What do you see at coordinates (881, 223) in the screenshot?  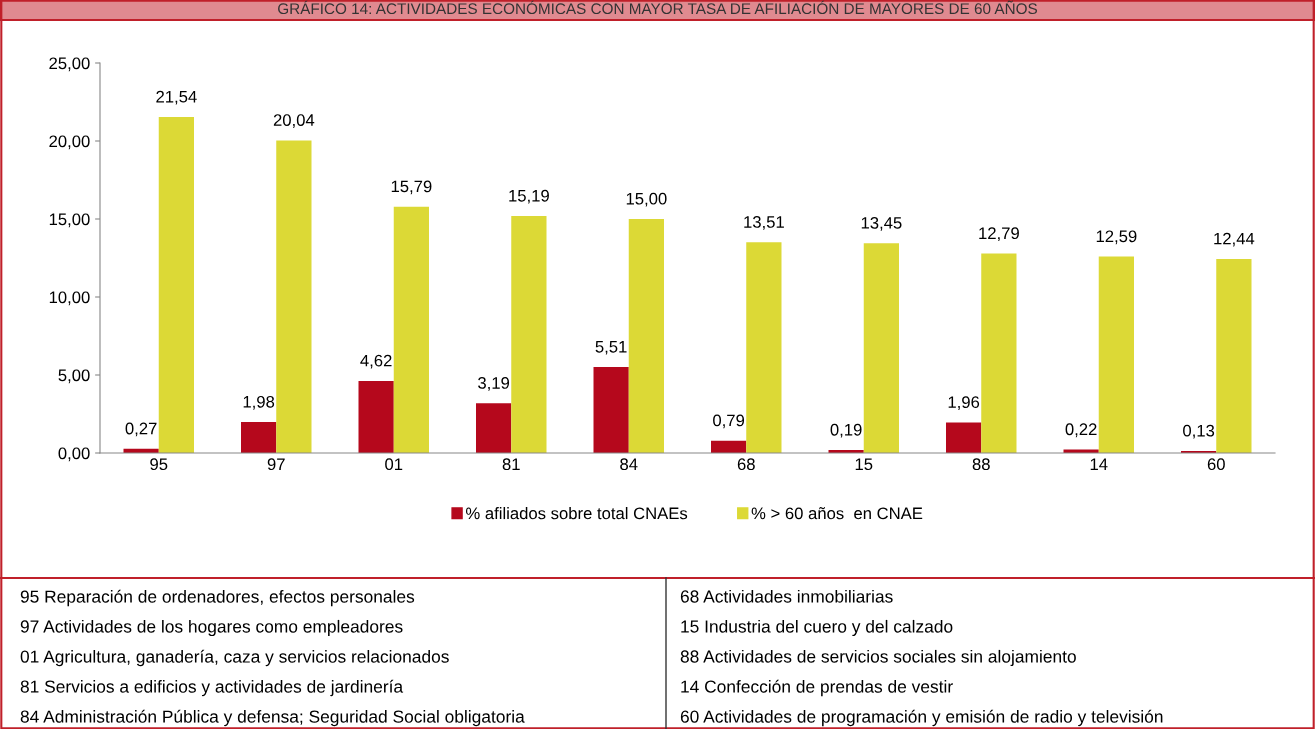 I see `data-label: 13,45` at bounding box center [881, 223].